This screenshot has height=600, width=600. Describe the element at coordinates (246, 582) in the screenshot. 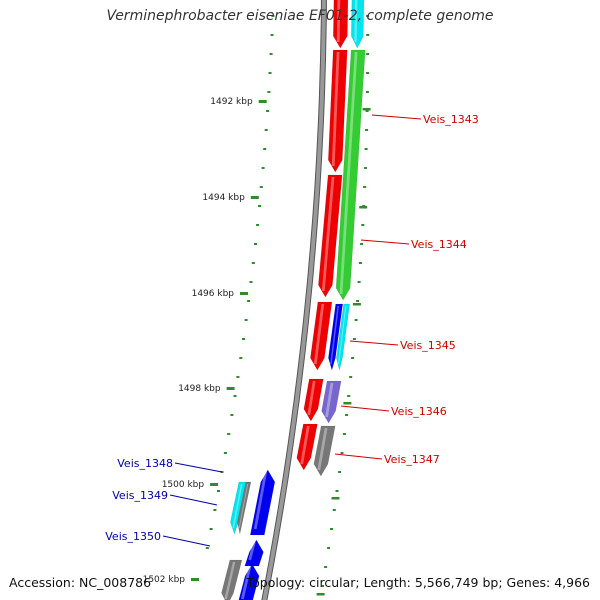

I see `gene-blue-shine` at that location.